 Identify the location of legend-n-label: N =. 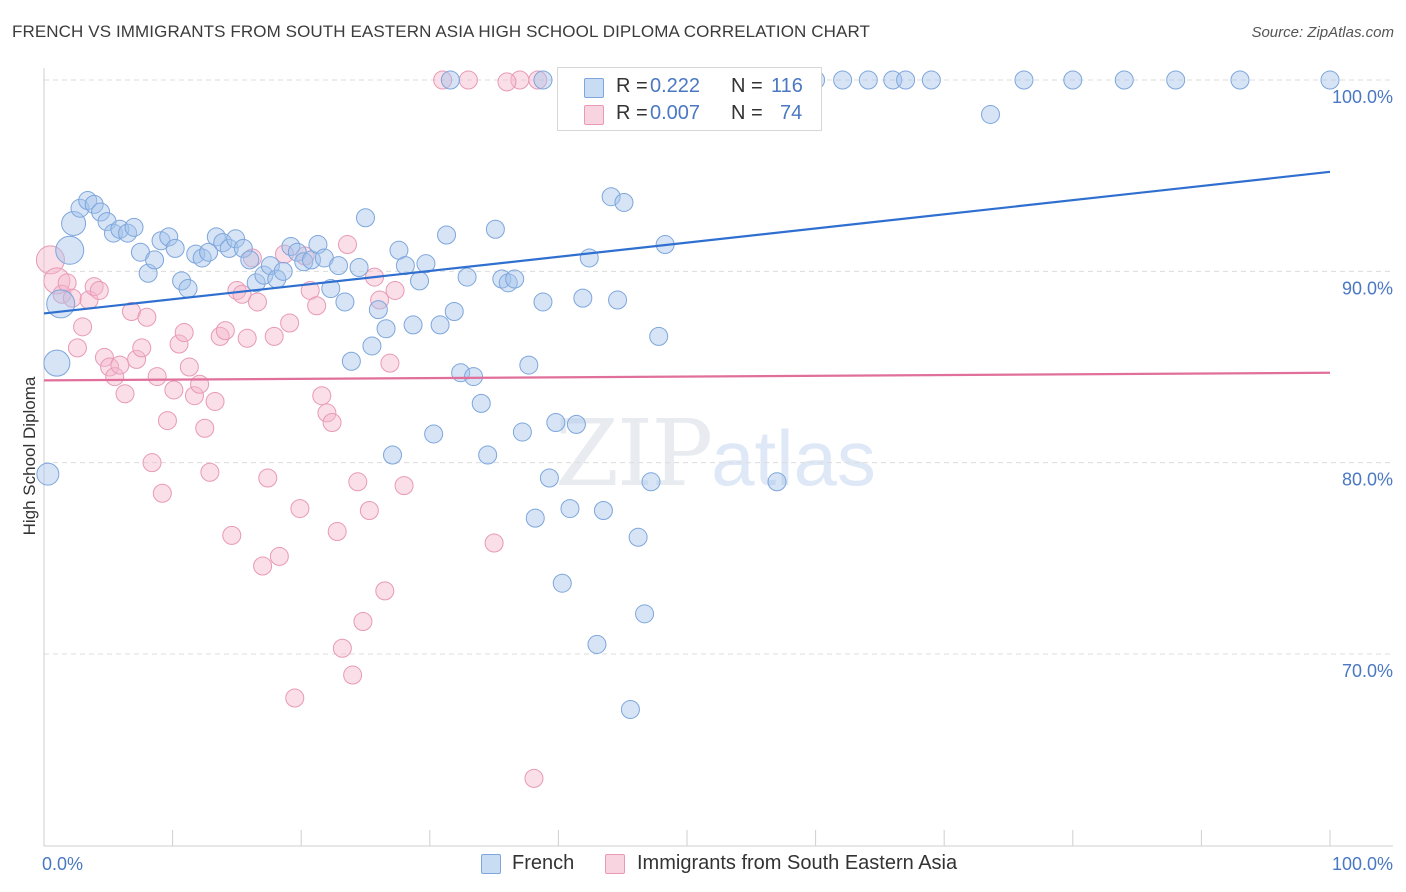
(747, 86).